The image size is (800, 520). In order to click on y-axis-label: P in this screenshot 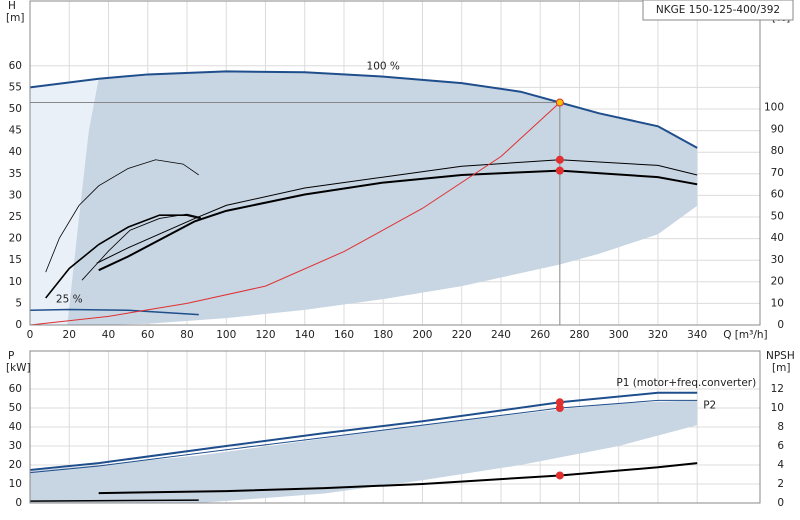, I will do `click(11, 356)`.